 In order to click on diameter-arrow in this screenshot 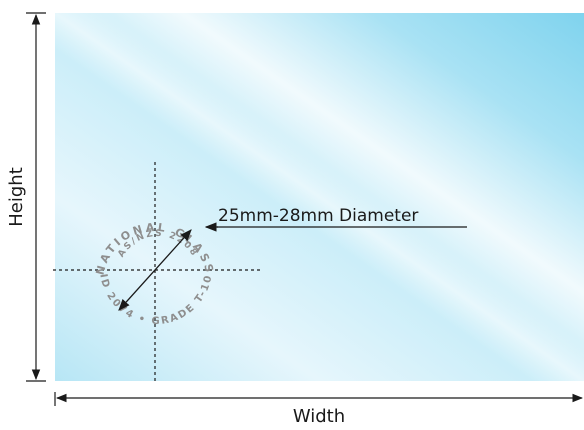, I will do `click(155, 270)`.